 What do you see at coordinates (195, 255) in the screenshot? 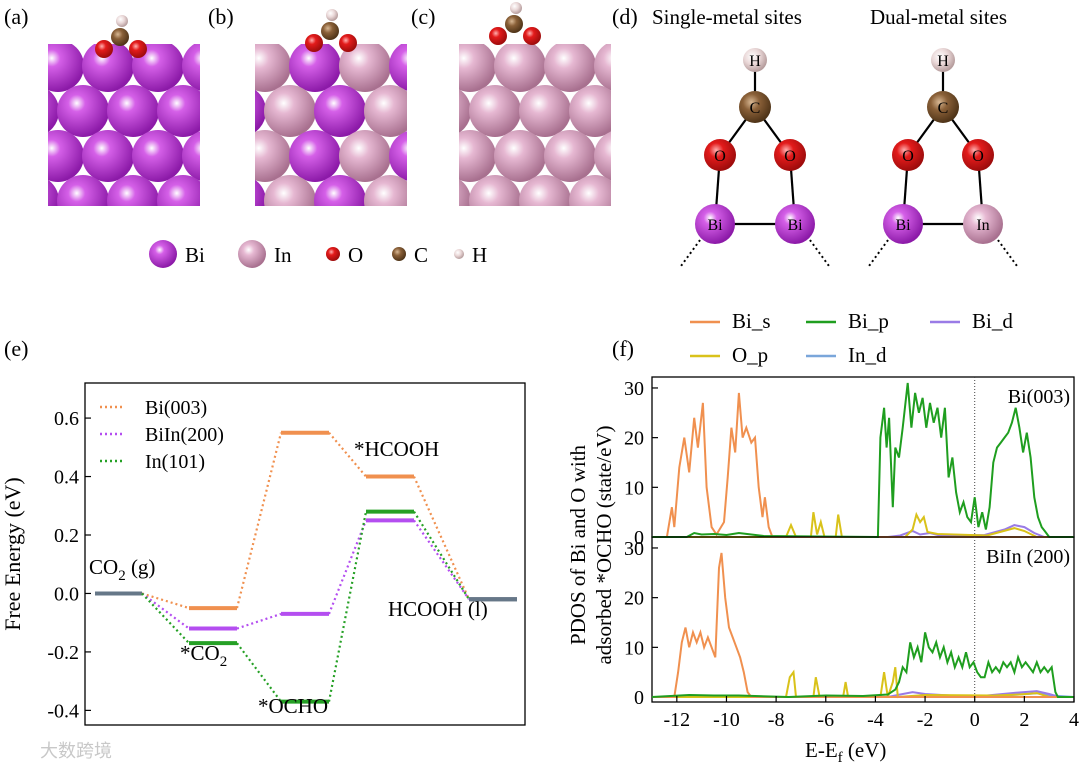
I see `legend-atom-label: Bi` at bounding box center [195, 255].